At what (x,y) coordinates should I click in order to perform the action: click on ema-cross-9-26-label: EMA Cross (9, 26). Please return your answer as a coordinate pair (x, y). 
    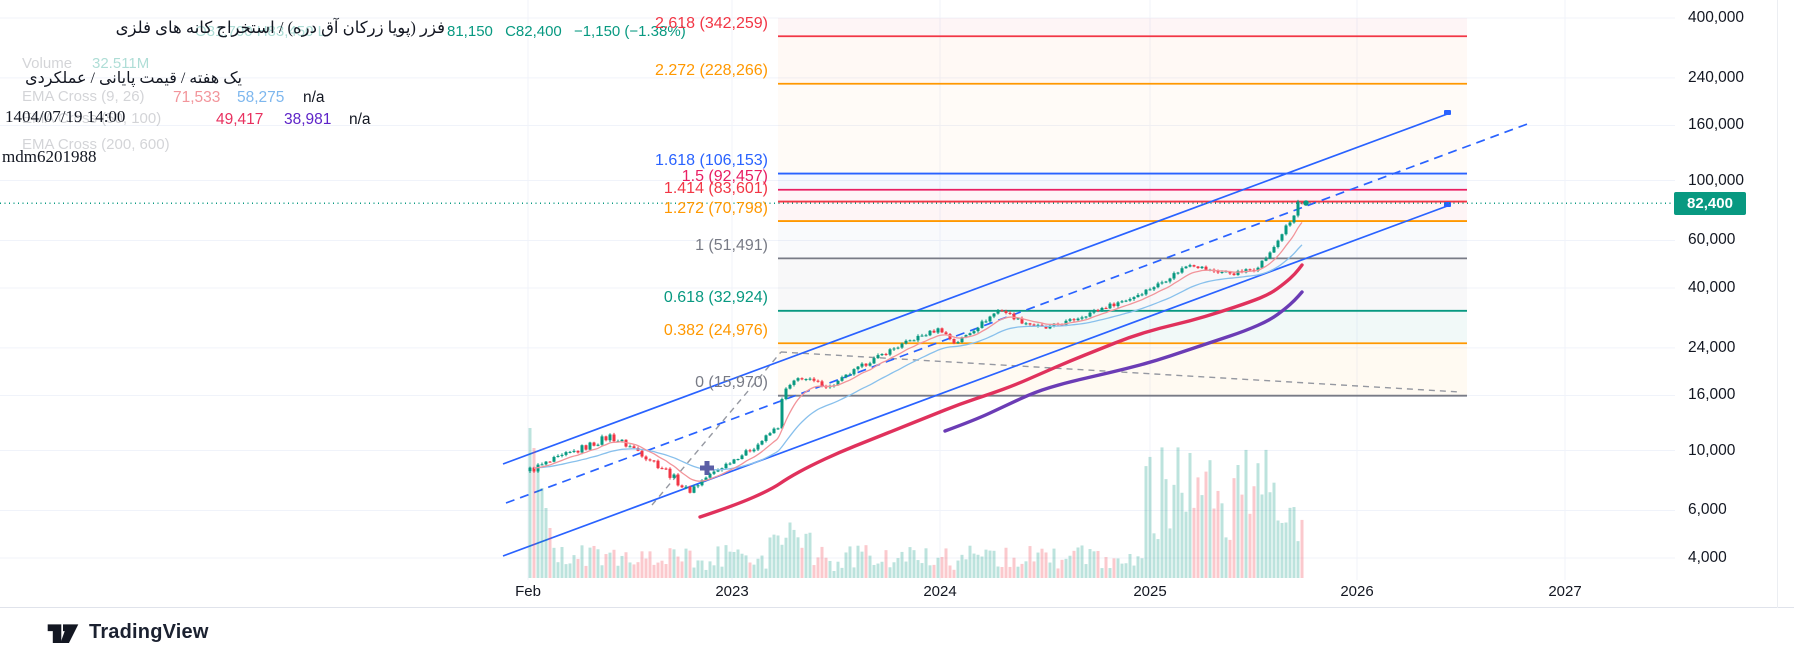
    Looking at the image, I should click on (83, 96).